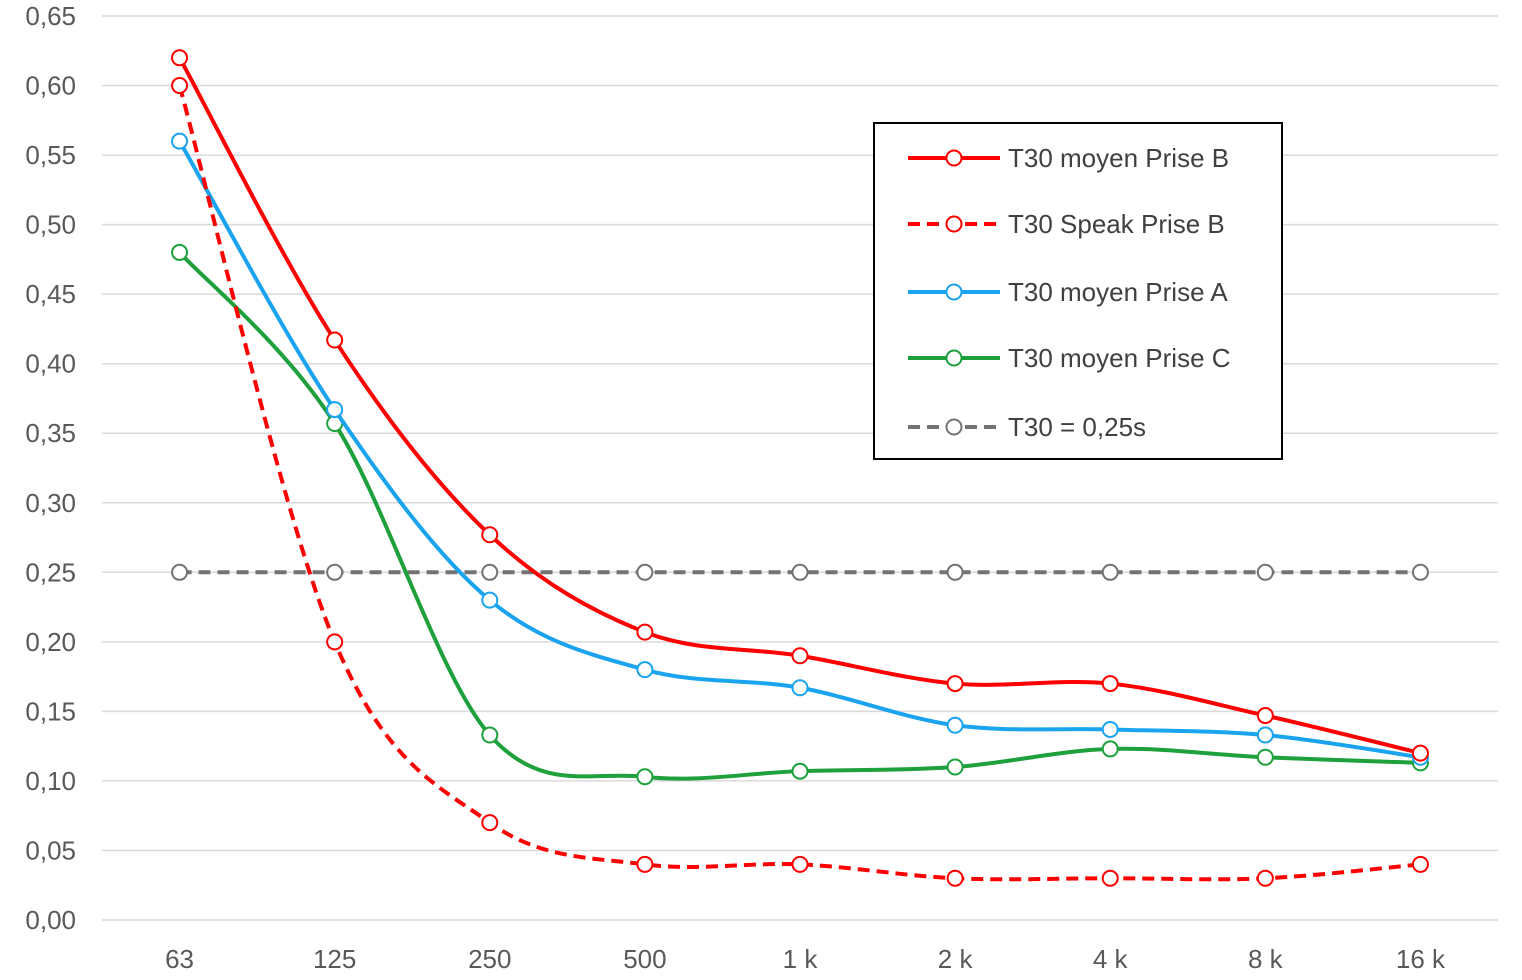 The width and height of the screenshot is (1522, 980). Describe the element at coordinates (179, 959) in the screenshot. I see `x-tick-label: 63` at that location.